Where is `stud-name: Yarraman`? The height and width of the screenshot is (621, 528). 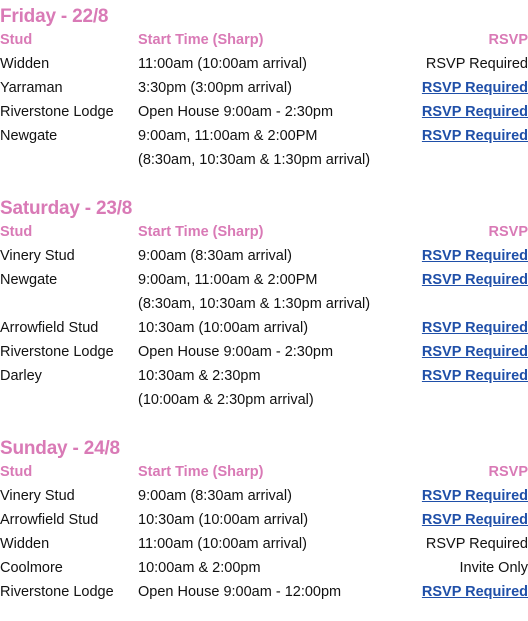
stud-name: Yarraman is located at coordinates (31, 88).